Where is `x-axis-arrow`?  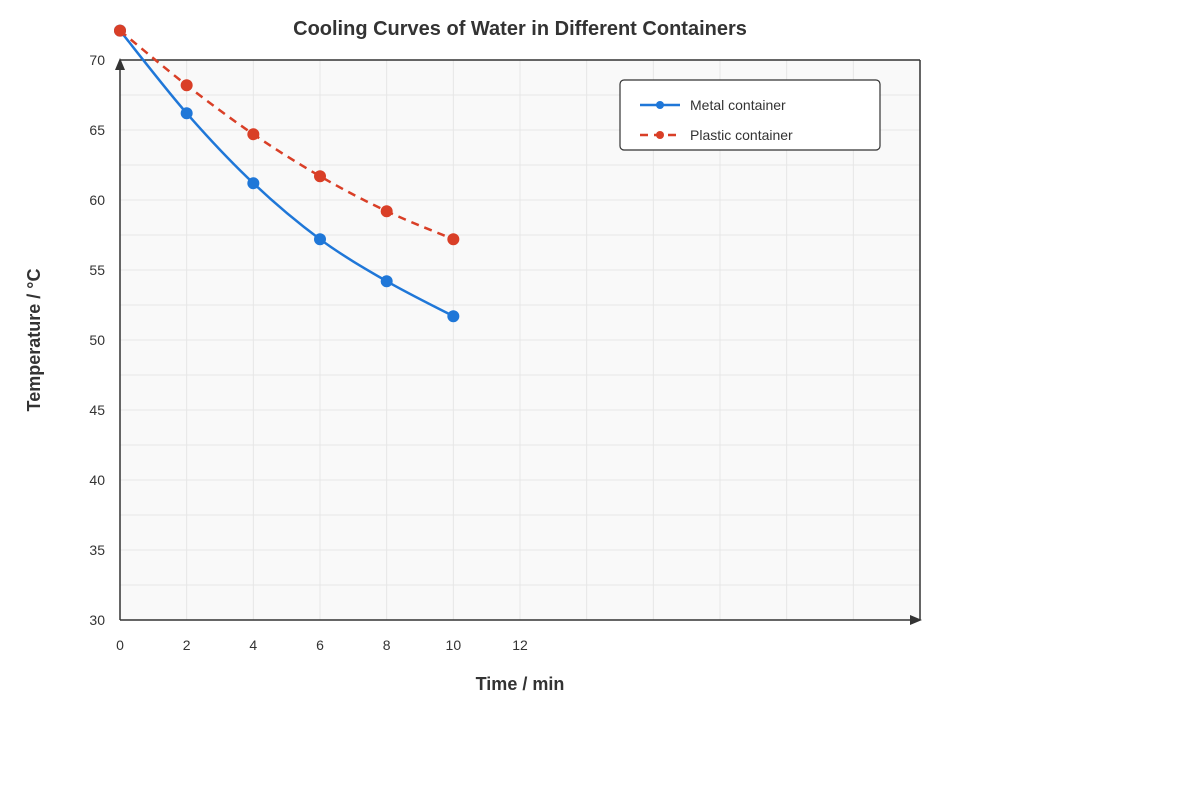
x-axis-arrow is located at coordinates (916, 620).